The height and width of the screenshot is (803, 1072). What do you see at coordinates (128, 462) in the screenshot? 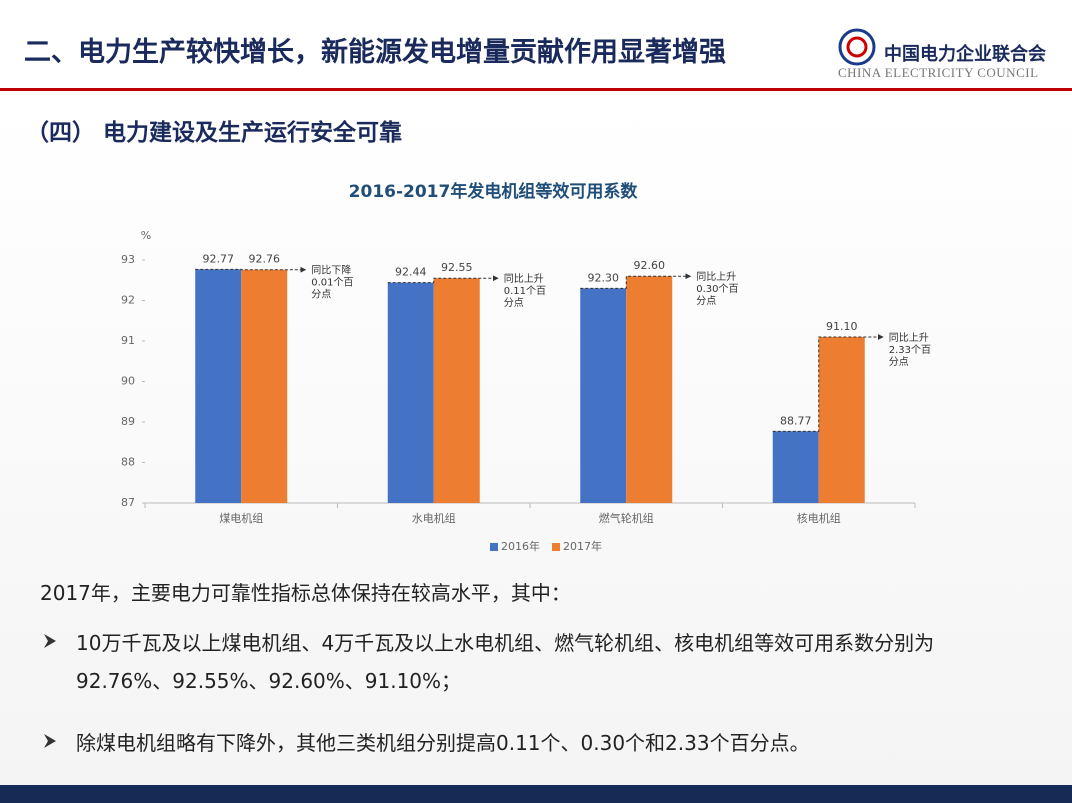
I see `y-tick-label: 88` at bounding box center [128, 462].